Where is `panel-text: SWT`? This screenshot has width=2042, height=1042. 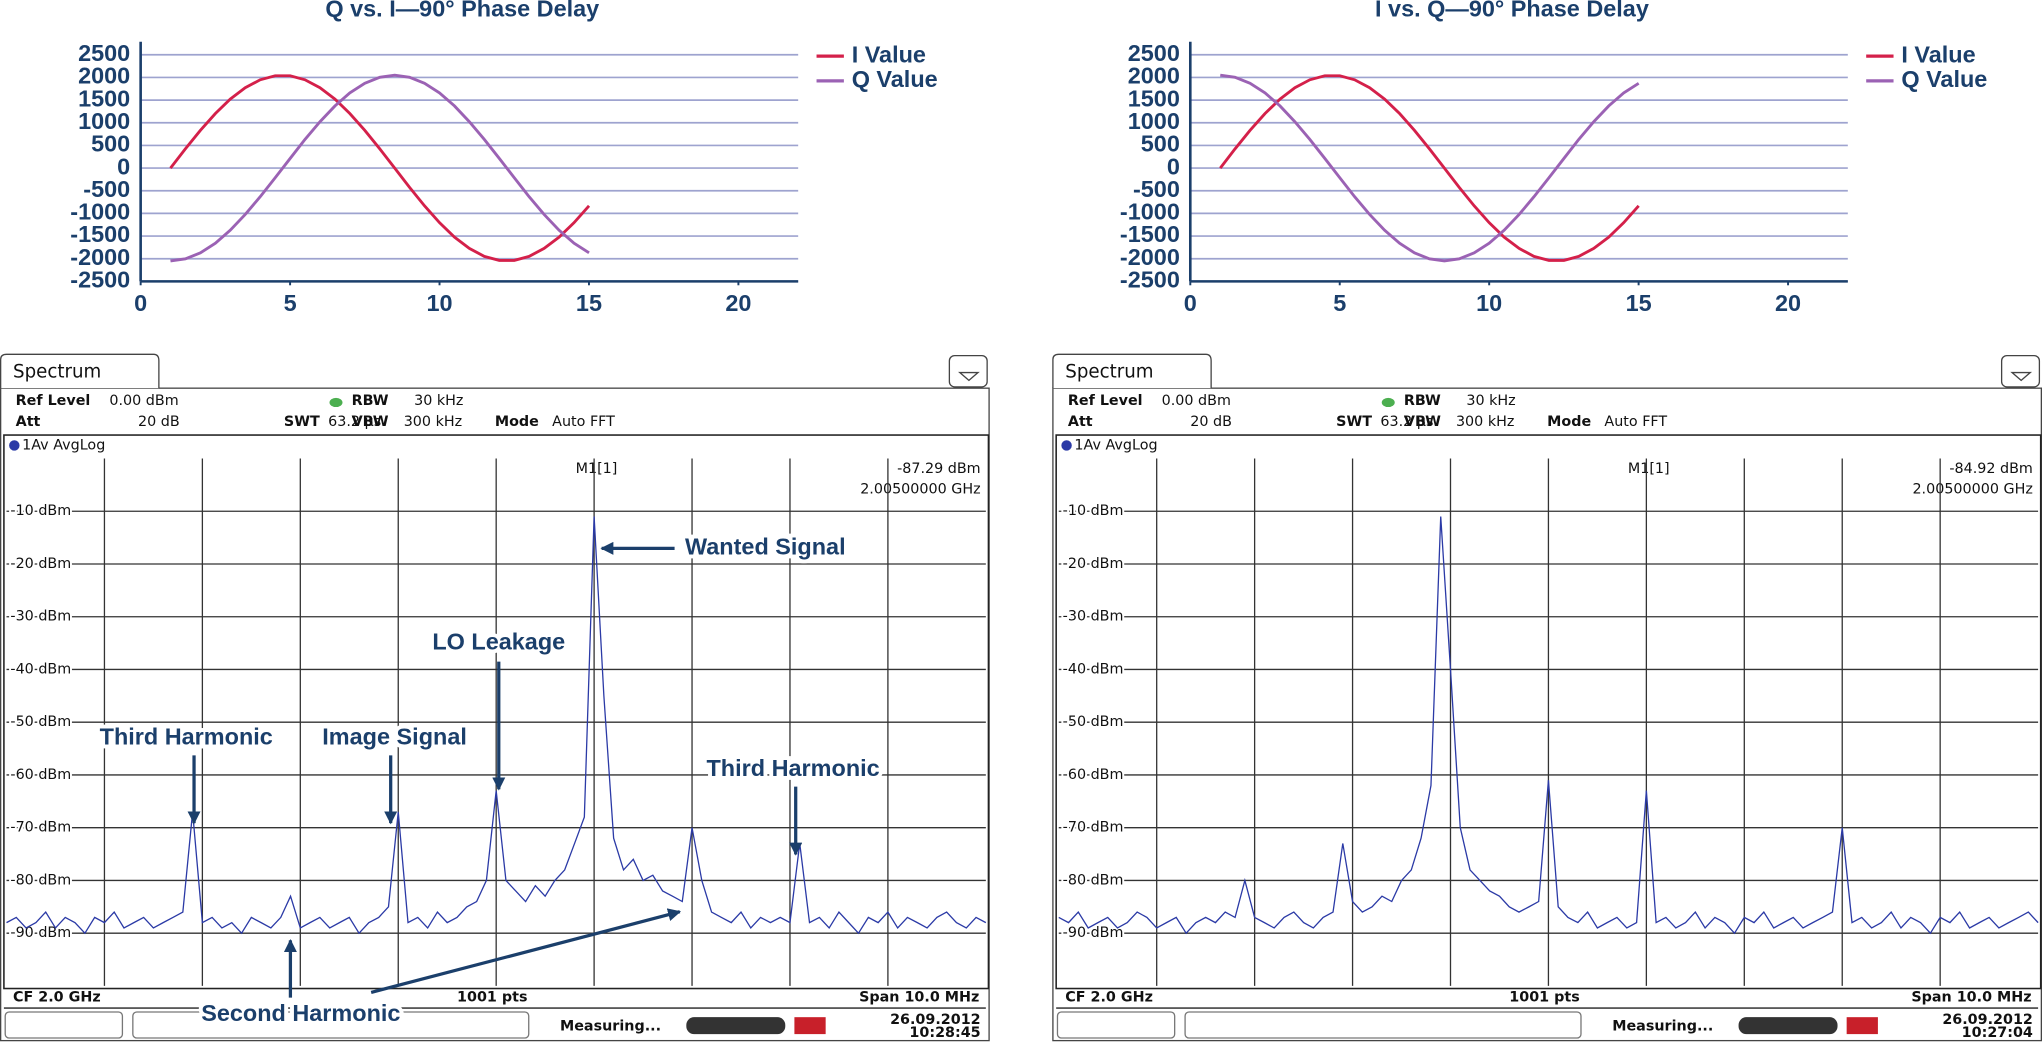 panel-text: SWT is located at coordinates (302, 422).